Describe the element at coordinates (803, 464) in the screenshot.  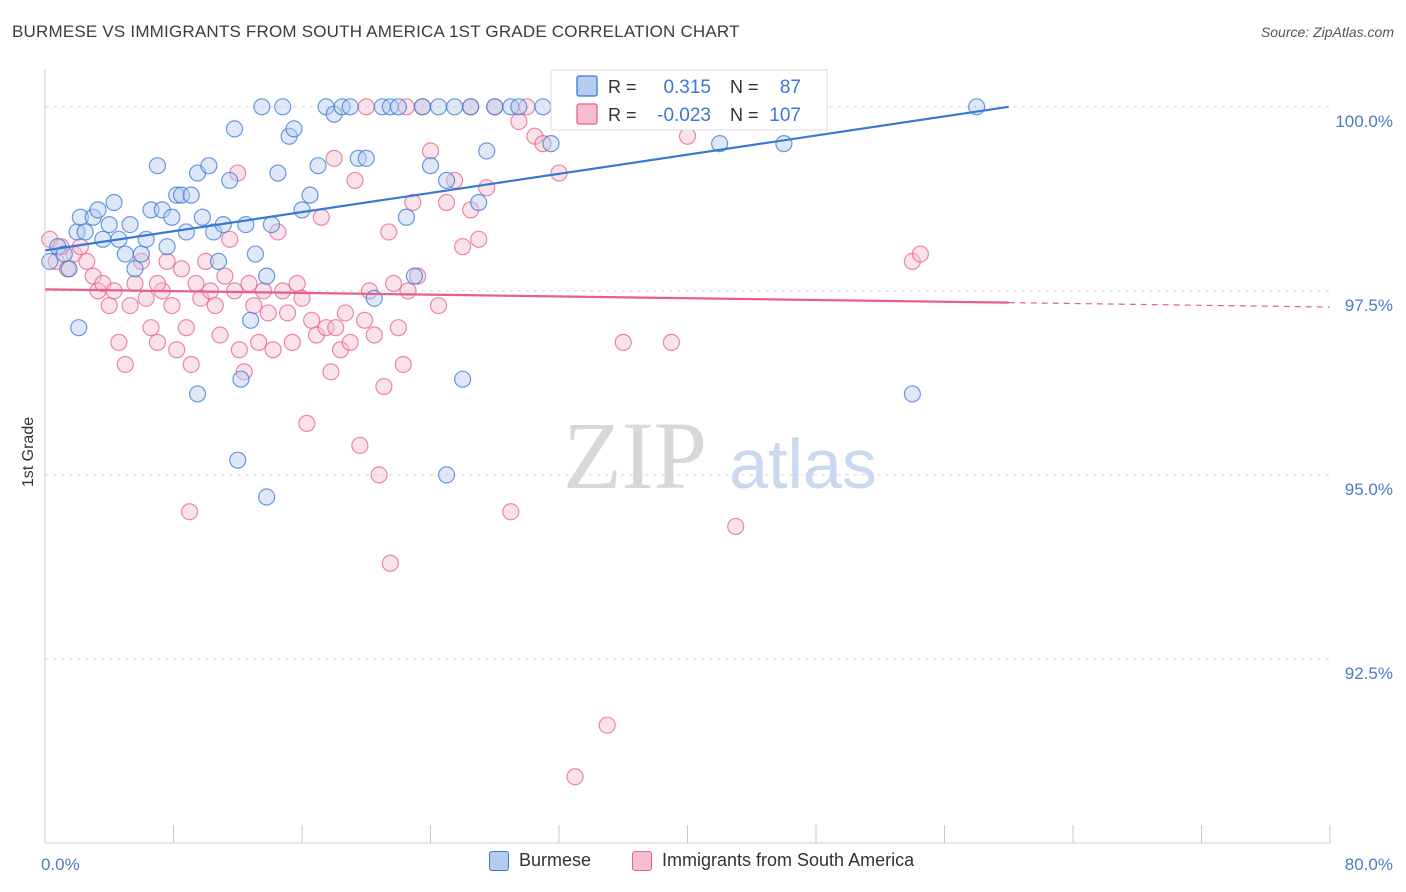
I see `watermark-atlas: atlas` at that location.